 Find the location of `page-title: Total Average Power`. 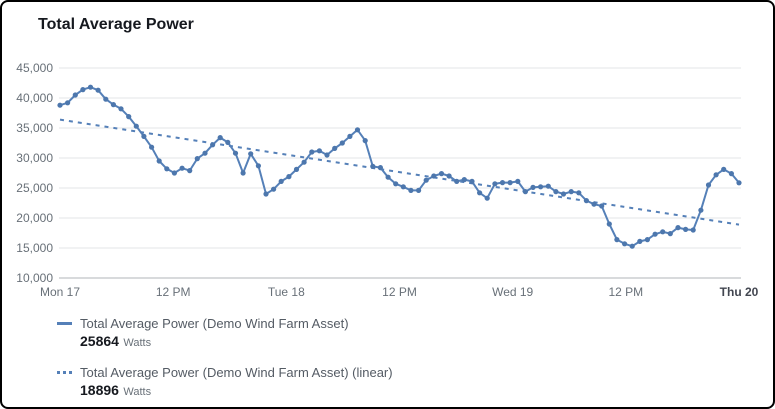

page-title: Total Average Power is located at coordinates (116, 24).